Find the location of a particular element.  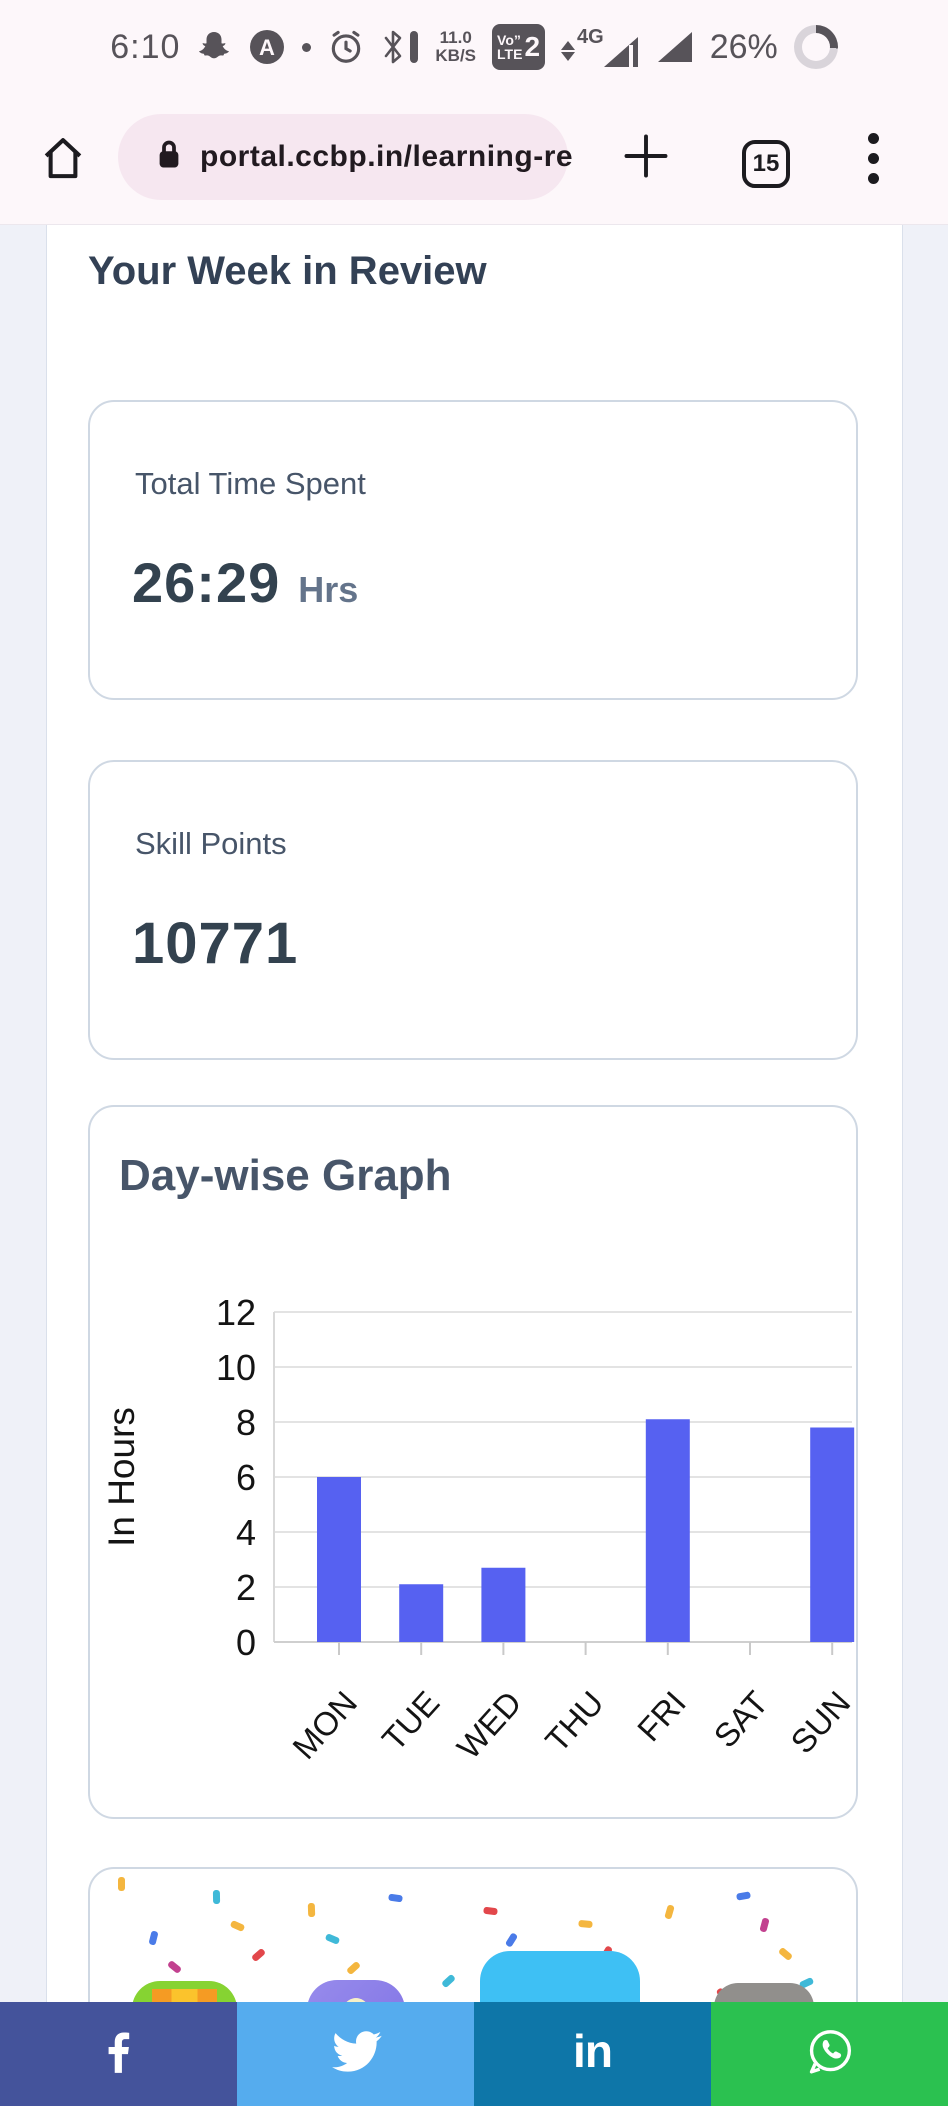

x-label-WED: WED is located at coordinates (489, 1725).